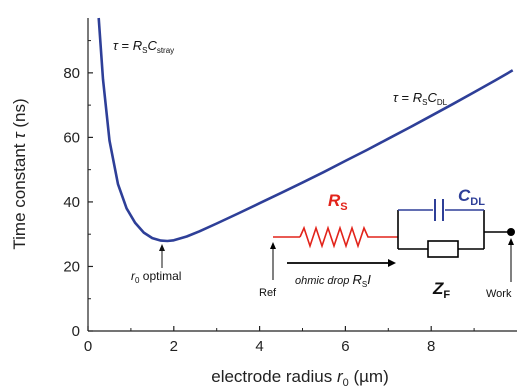  What do you see at coordinates (348, 237) in the screenshot?
I see `resistor-rs` at bounding box center [348, 237].